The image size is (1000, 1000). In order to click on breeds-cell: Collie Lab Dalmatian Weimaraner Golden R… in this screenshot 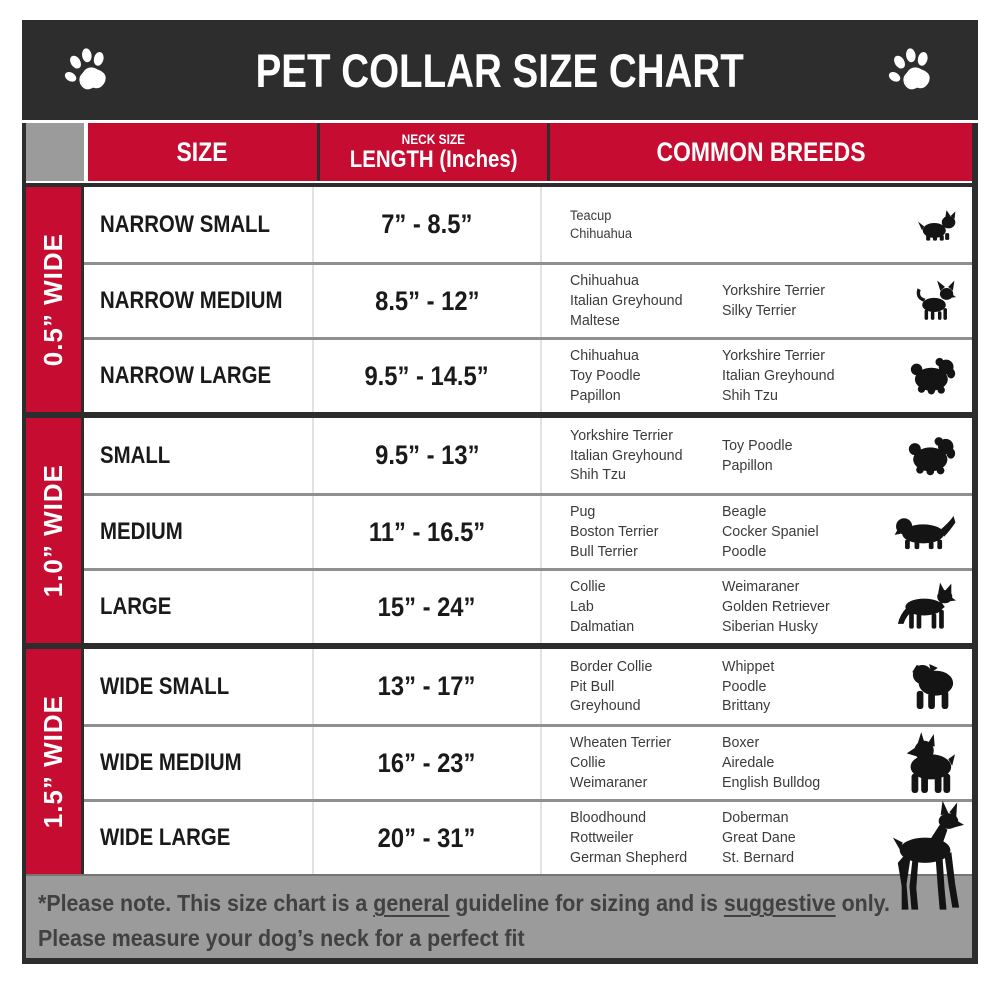, I will do `click(757, 607)`.